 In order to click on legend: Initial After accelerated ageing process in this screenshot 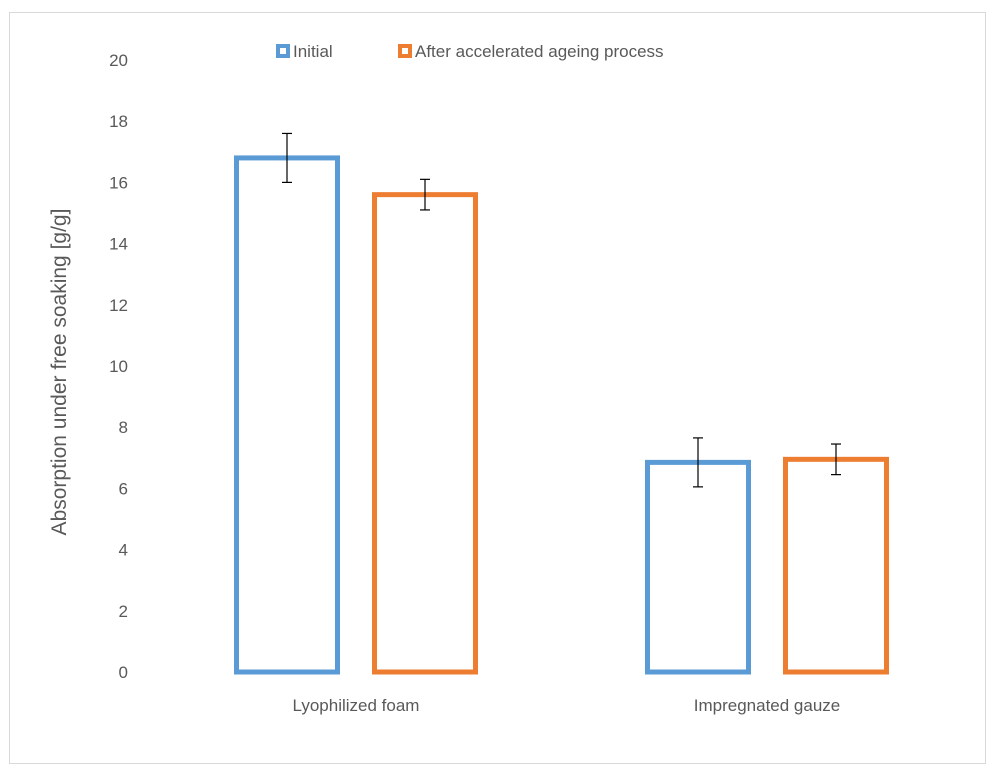, I will do `click(470, 51)`.